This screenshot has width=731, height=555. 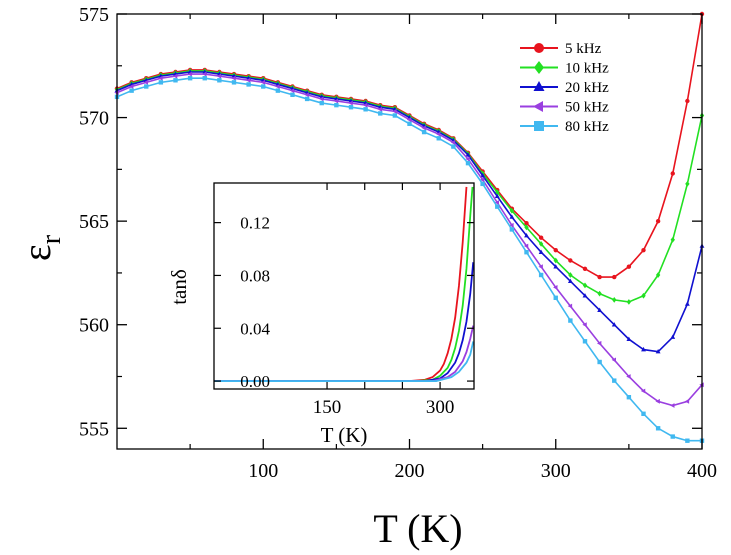 What do you see at coordinates (255, 328) in the screenshot?
I see `inset-y-tick-label: 0.04` at bounding box center [255, 328].